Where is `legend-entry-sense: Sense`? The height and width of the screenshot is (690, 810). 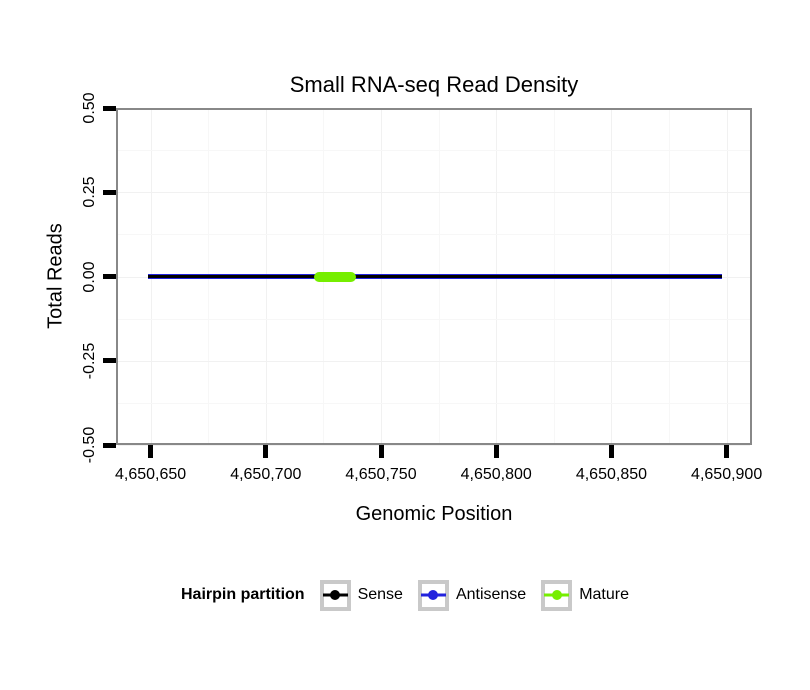
legend-entry-sense: Sense is located at coordinates (361, 595).